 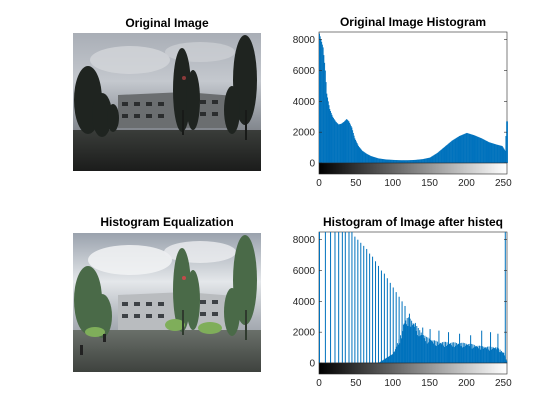 I want to click on equalized-histogram-y-ticks: 0 2000 4000 6000 8000, so click(x=400, y=302).